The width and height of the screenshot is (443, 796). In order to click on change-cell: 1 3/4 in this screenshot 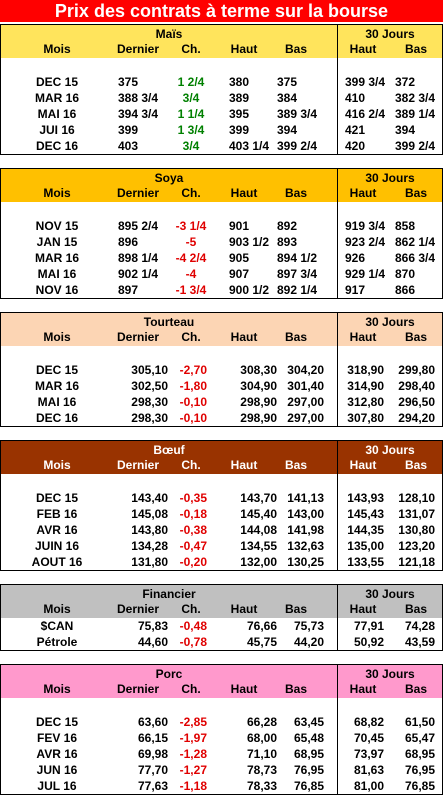, I will do `click(191, 130)`.